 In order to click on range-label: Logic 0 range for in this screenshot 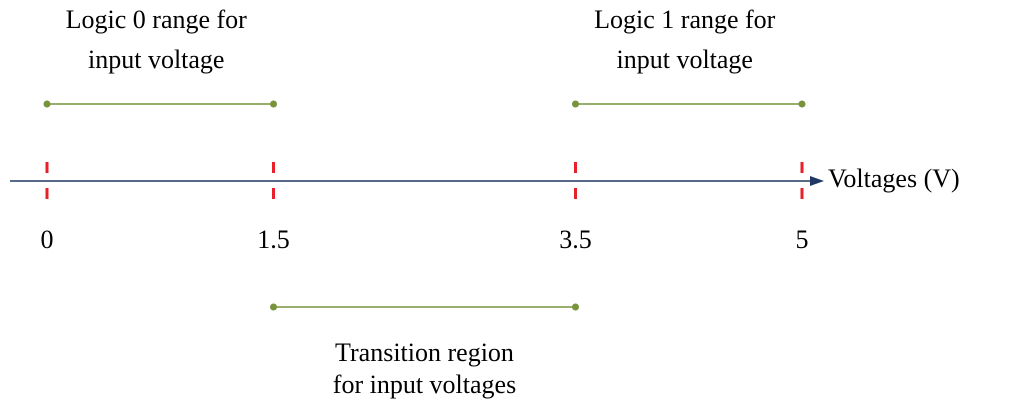, I will do `click(157, 19)`.